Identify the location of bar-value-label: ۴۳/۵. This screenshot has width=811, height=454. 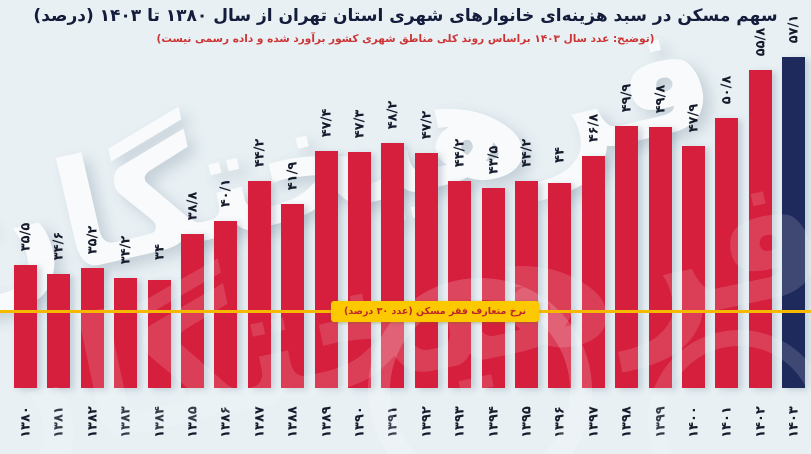
(493, 160).